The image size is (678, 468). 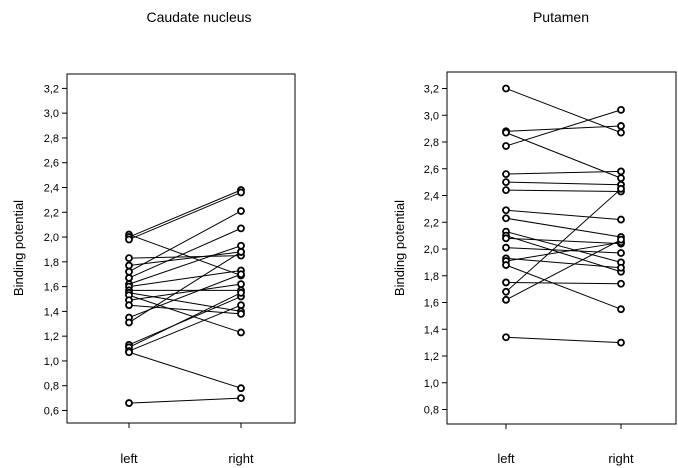 I want to click on chart2-y-tick-label: 0,8, so click(x=431, y=411).